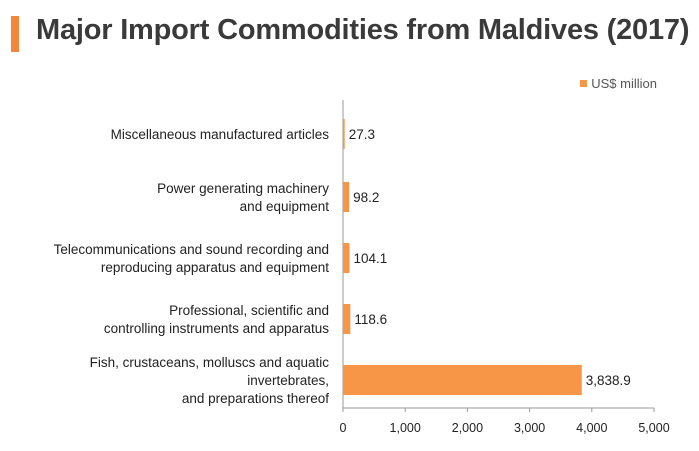  I want to click on x-tick-label: 2,000, so click(467, 428).